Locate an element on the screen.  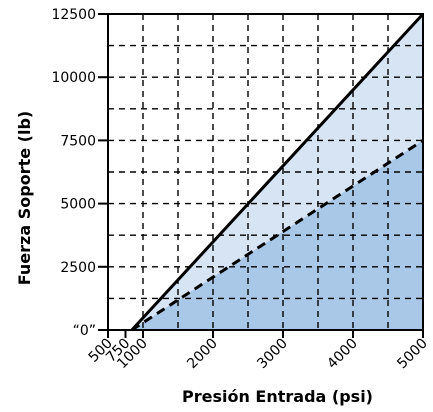
y-tick-label-4: 10000 is located at coordinates (73, 78).